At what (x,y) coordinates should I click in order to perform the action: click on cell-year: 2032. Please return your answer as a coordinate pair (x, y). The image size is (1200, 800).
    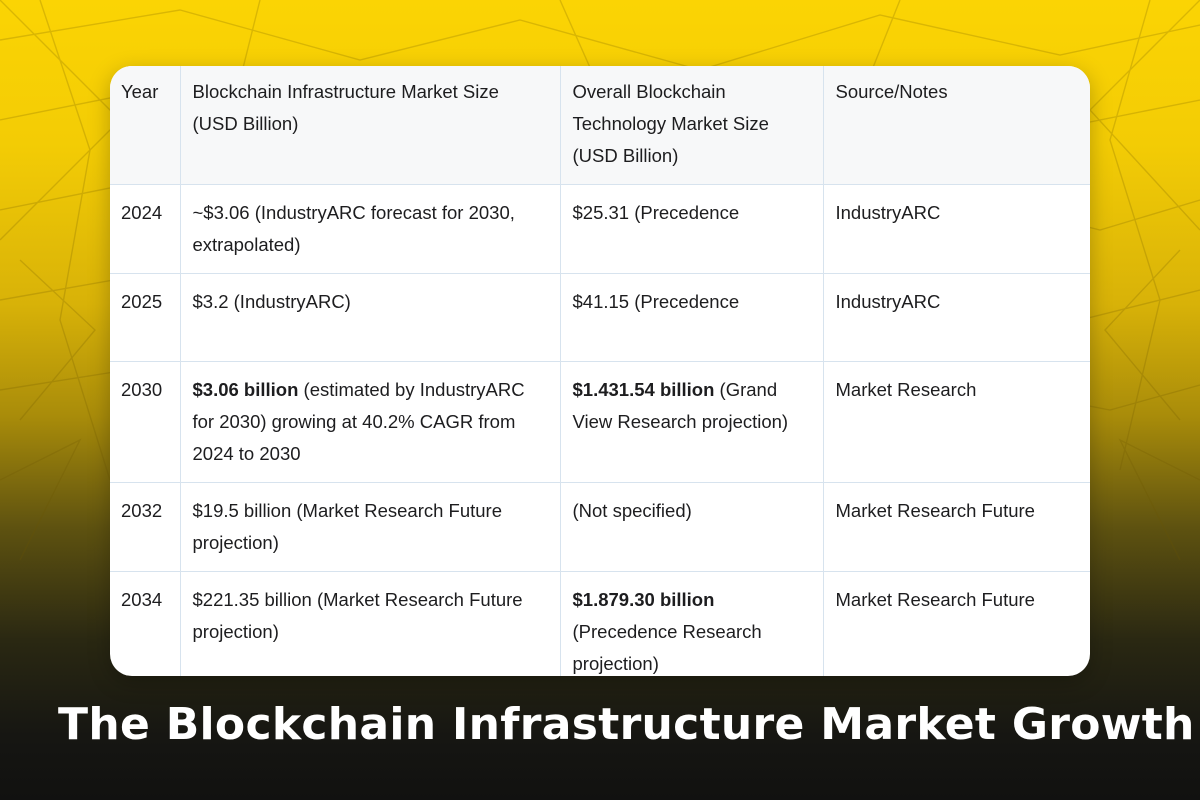
    Looking at the image, I should click on (145, 527).